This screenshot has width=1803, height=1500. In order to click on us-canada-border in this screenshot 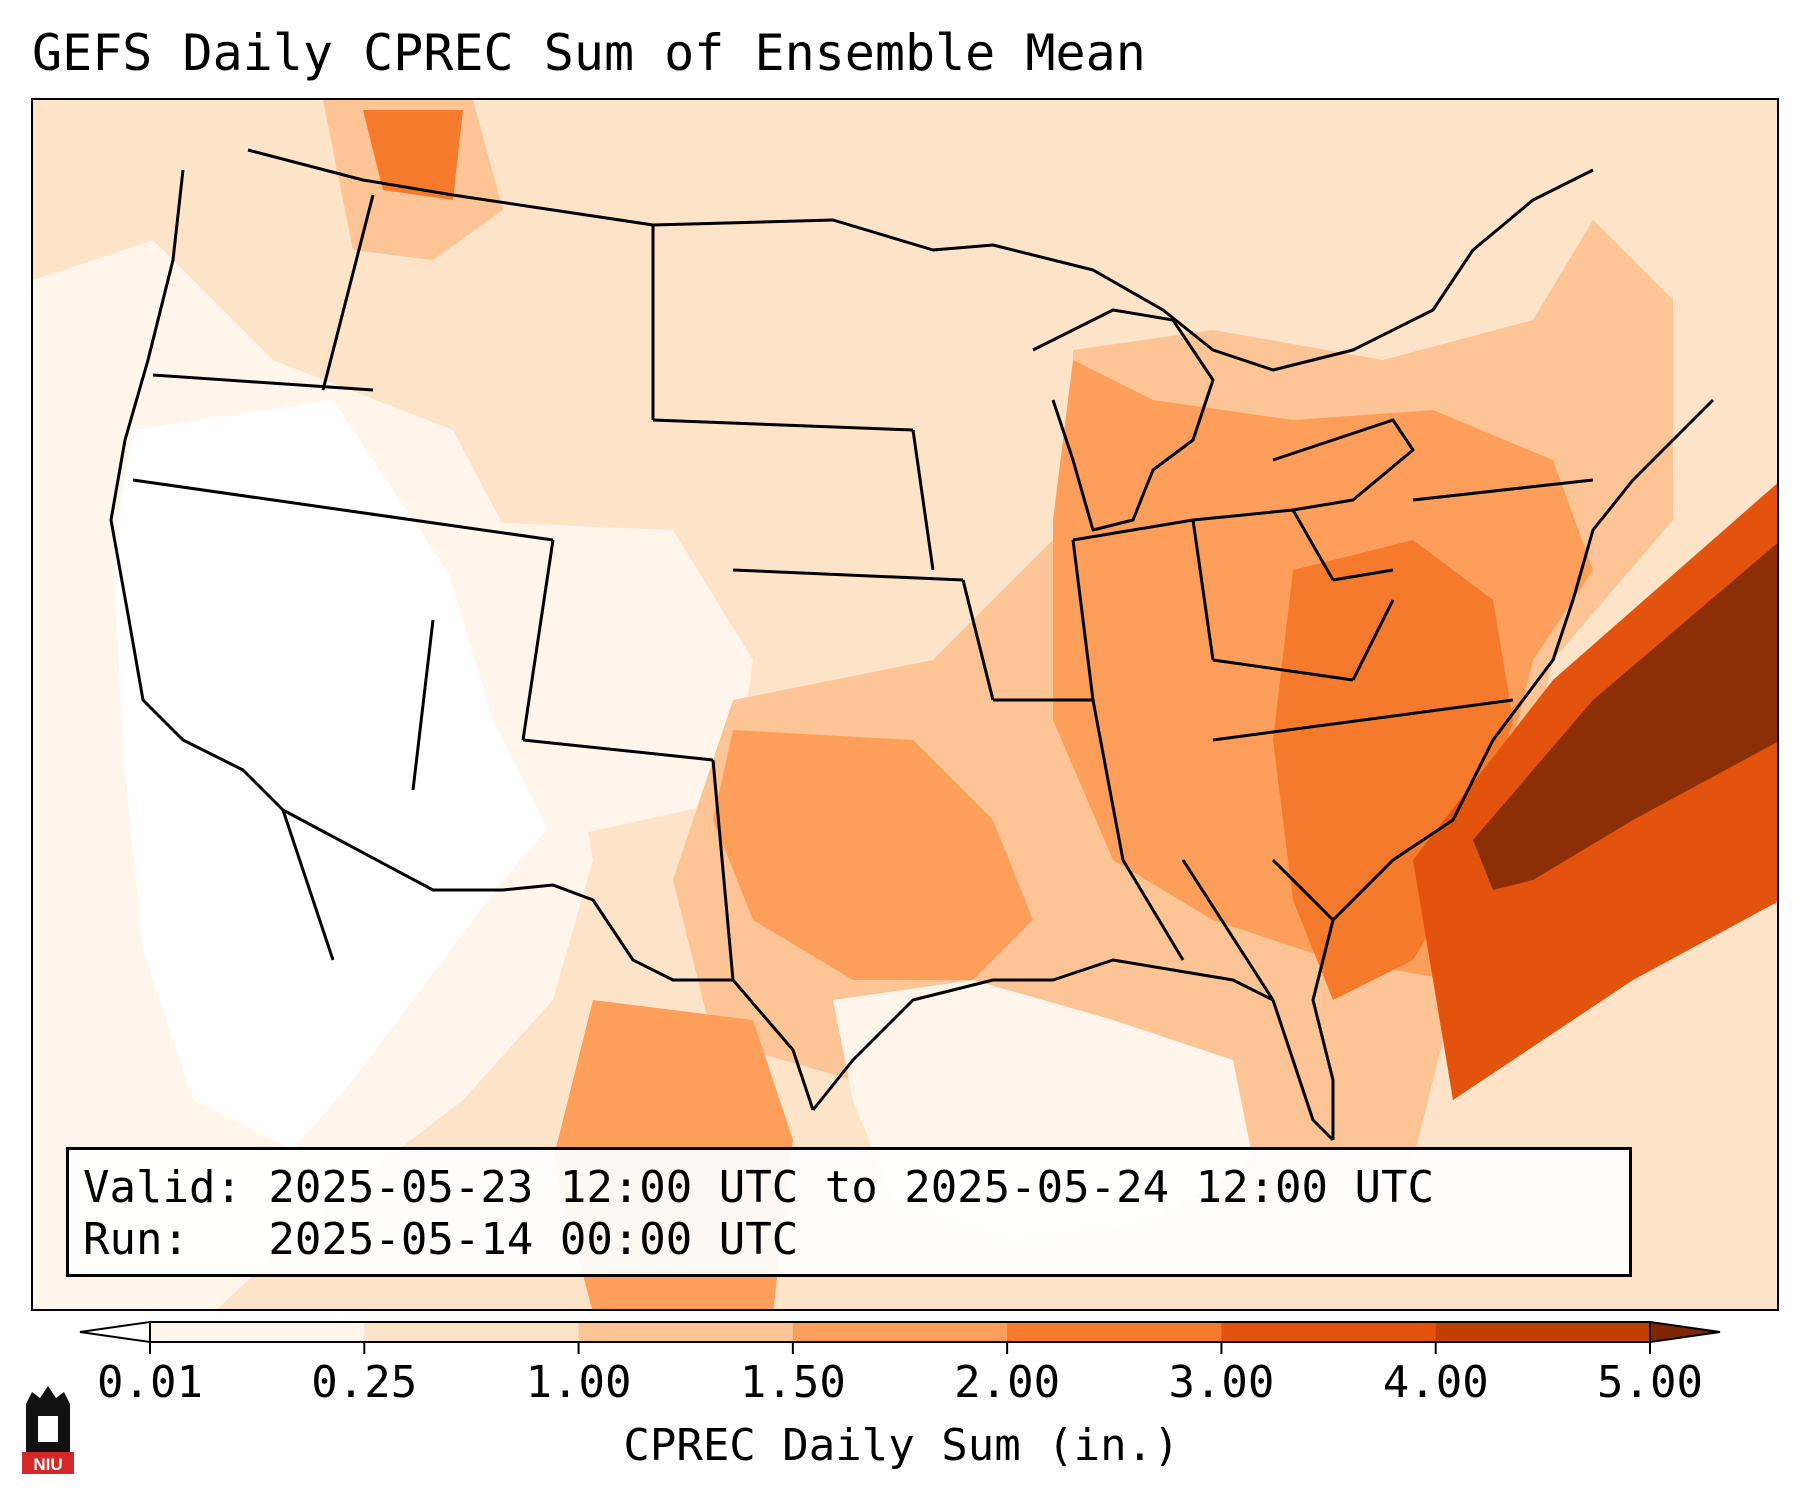, I will do `click(920, 260)`.